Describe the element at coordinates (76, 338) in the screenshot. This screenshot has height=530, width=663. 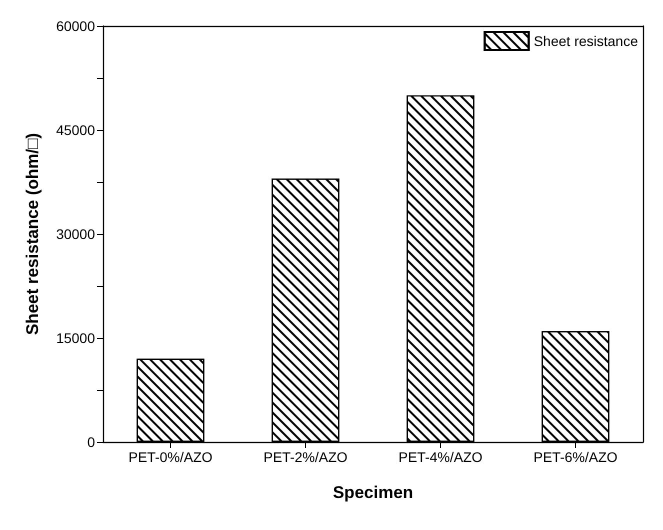
I see `y-tick-label: 15000` at that location.